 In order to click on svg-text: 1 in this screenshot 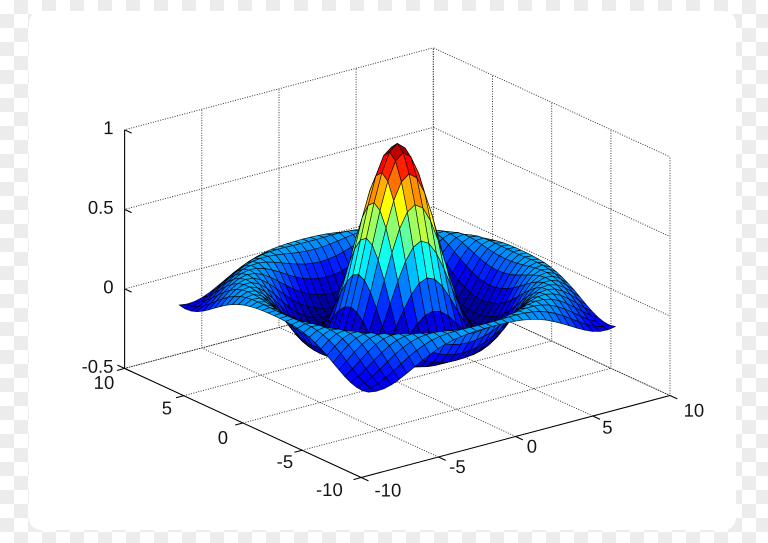, I will do `click(108, 127)`.